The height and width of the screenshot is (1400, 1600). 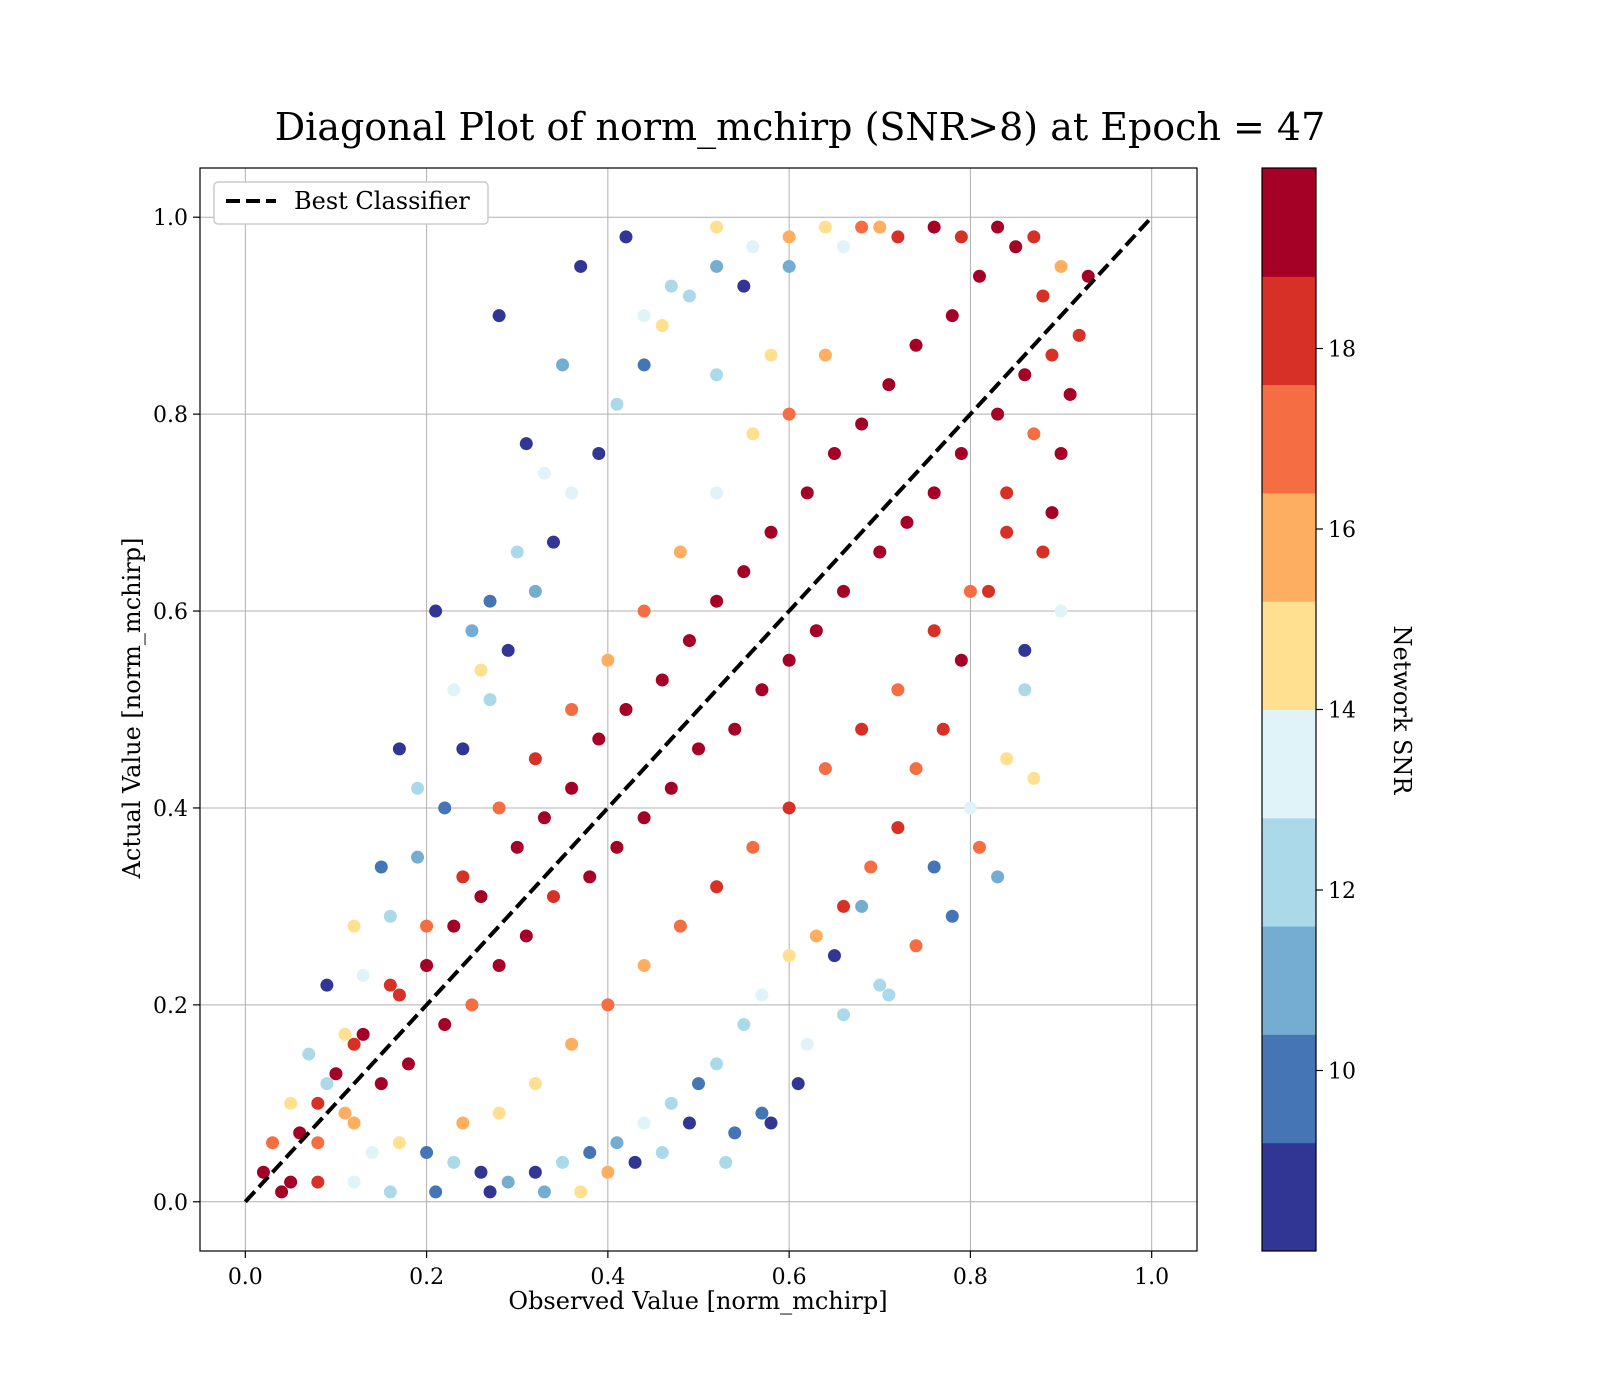 I want to click on x-axis-ticks: 0.0 0.2 0.4 0.6 0.8 1.0, so click(x=698, y=1270).